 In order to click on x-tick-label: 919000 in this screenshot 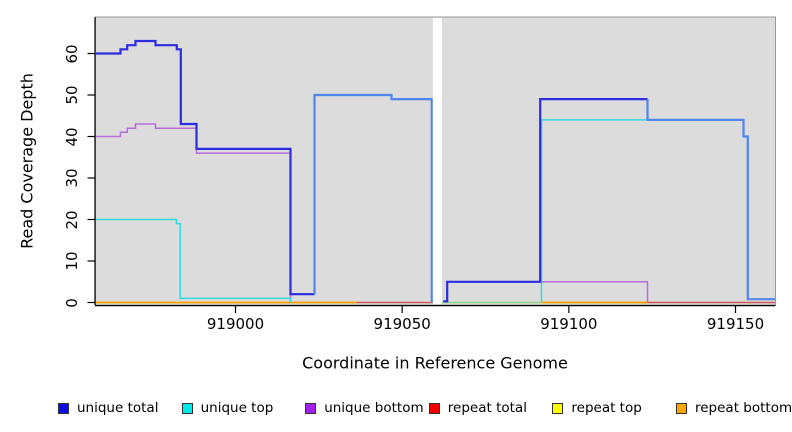, I will do `click(235, 324)`.